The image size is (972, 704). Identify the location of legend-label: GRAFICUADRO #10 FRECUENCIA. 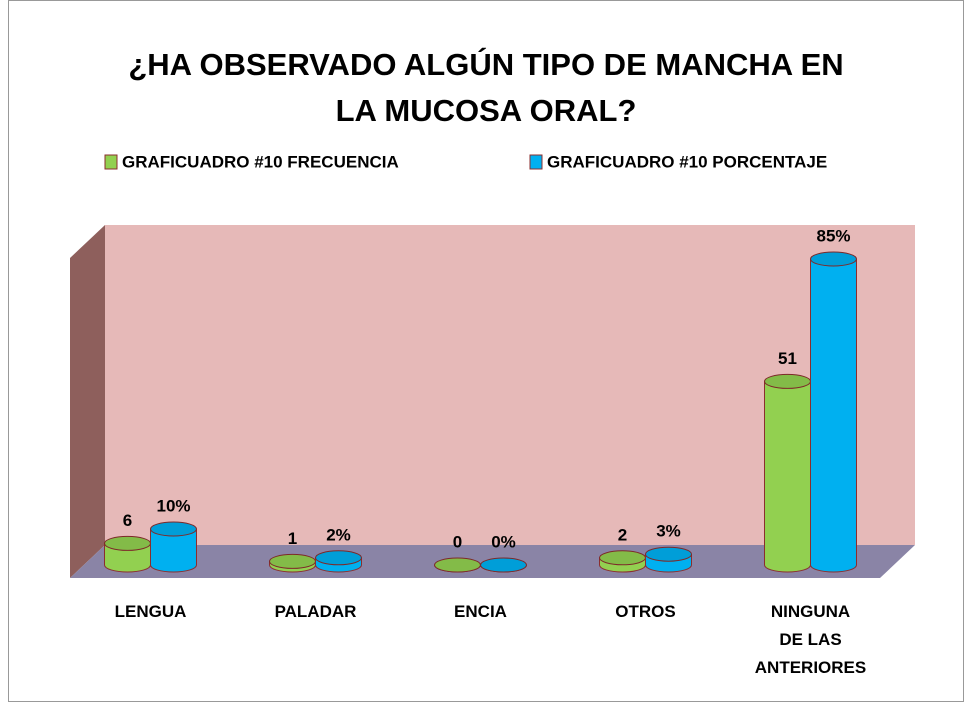
(260, 161).